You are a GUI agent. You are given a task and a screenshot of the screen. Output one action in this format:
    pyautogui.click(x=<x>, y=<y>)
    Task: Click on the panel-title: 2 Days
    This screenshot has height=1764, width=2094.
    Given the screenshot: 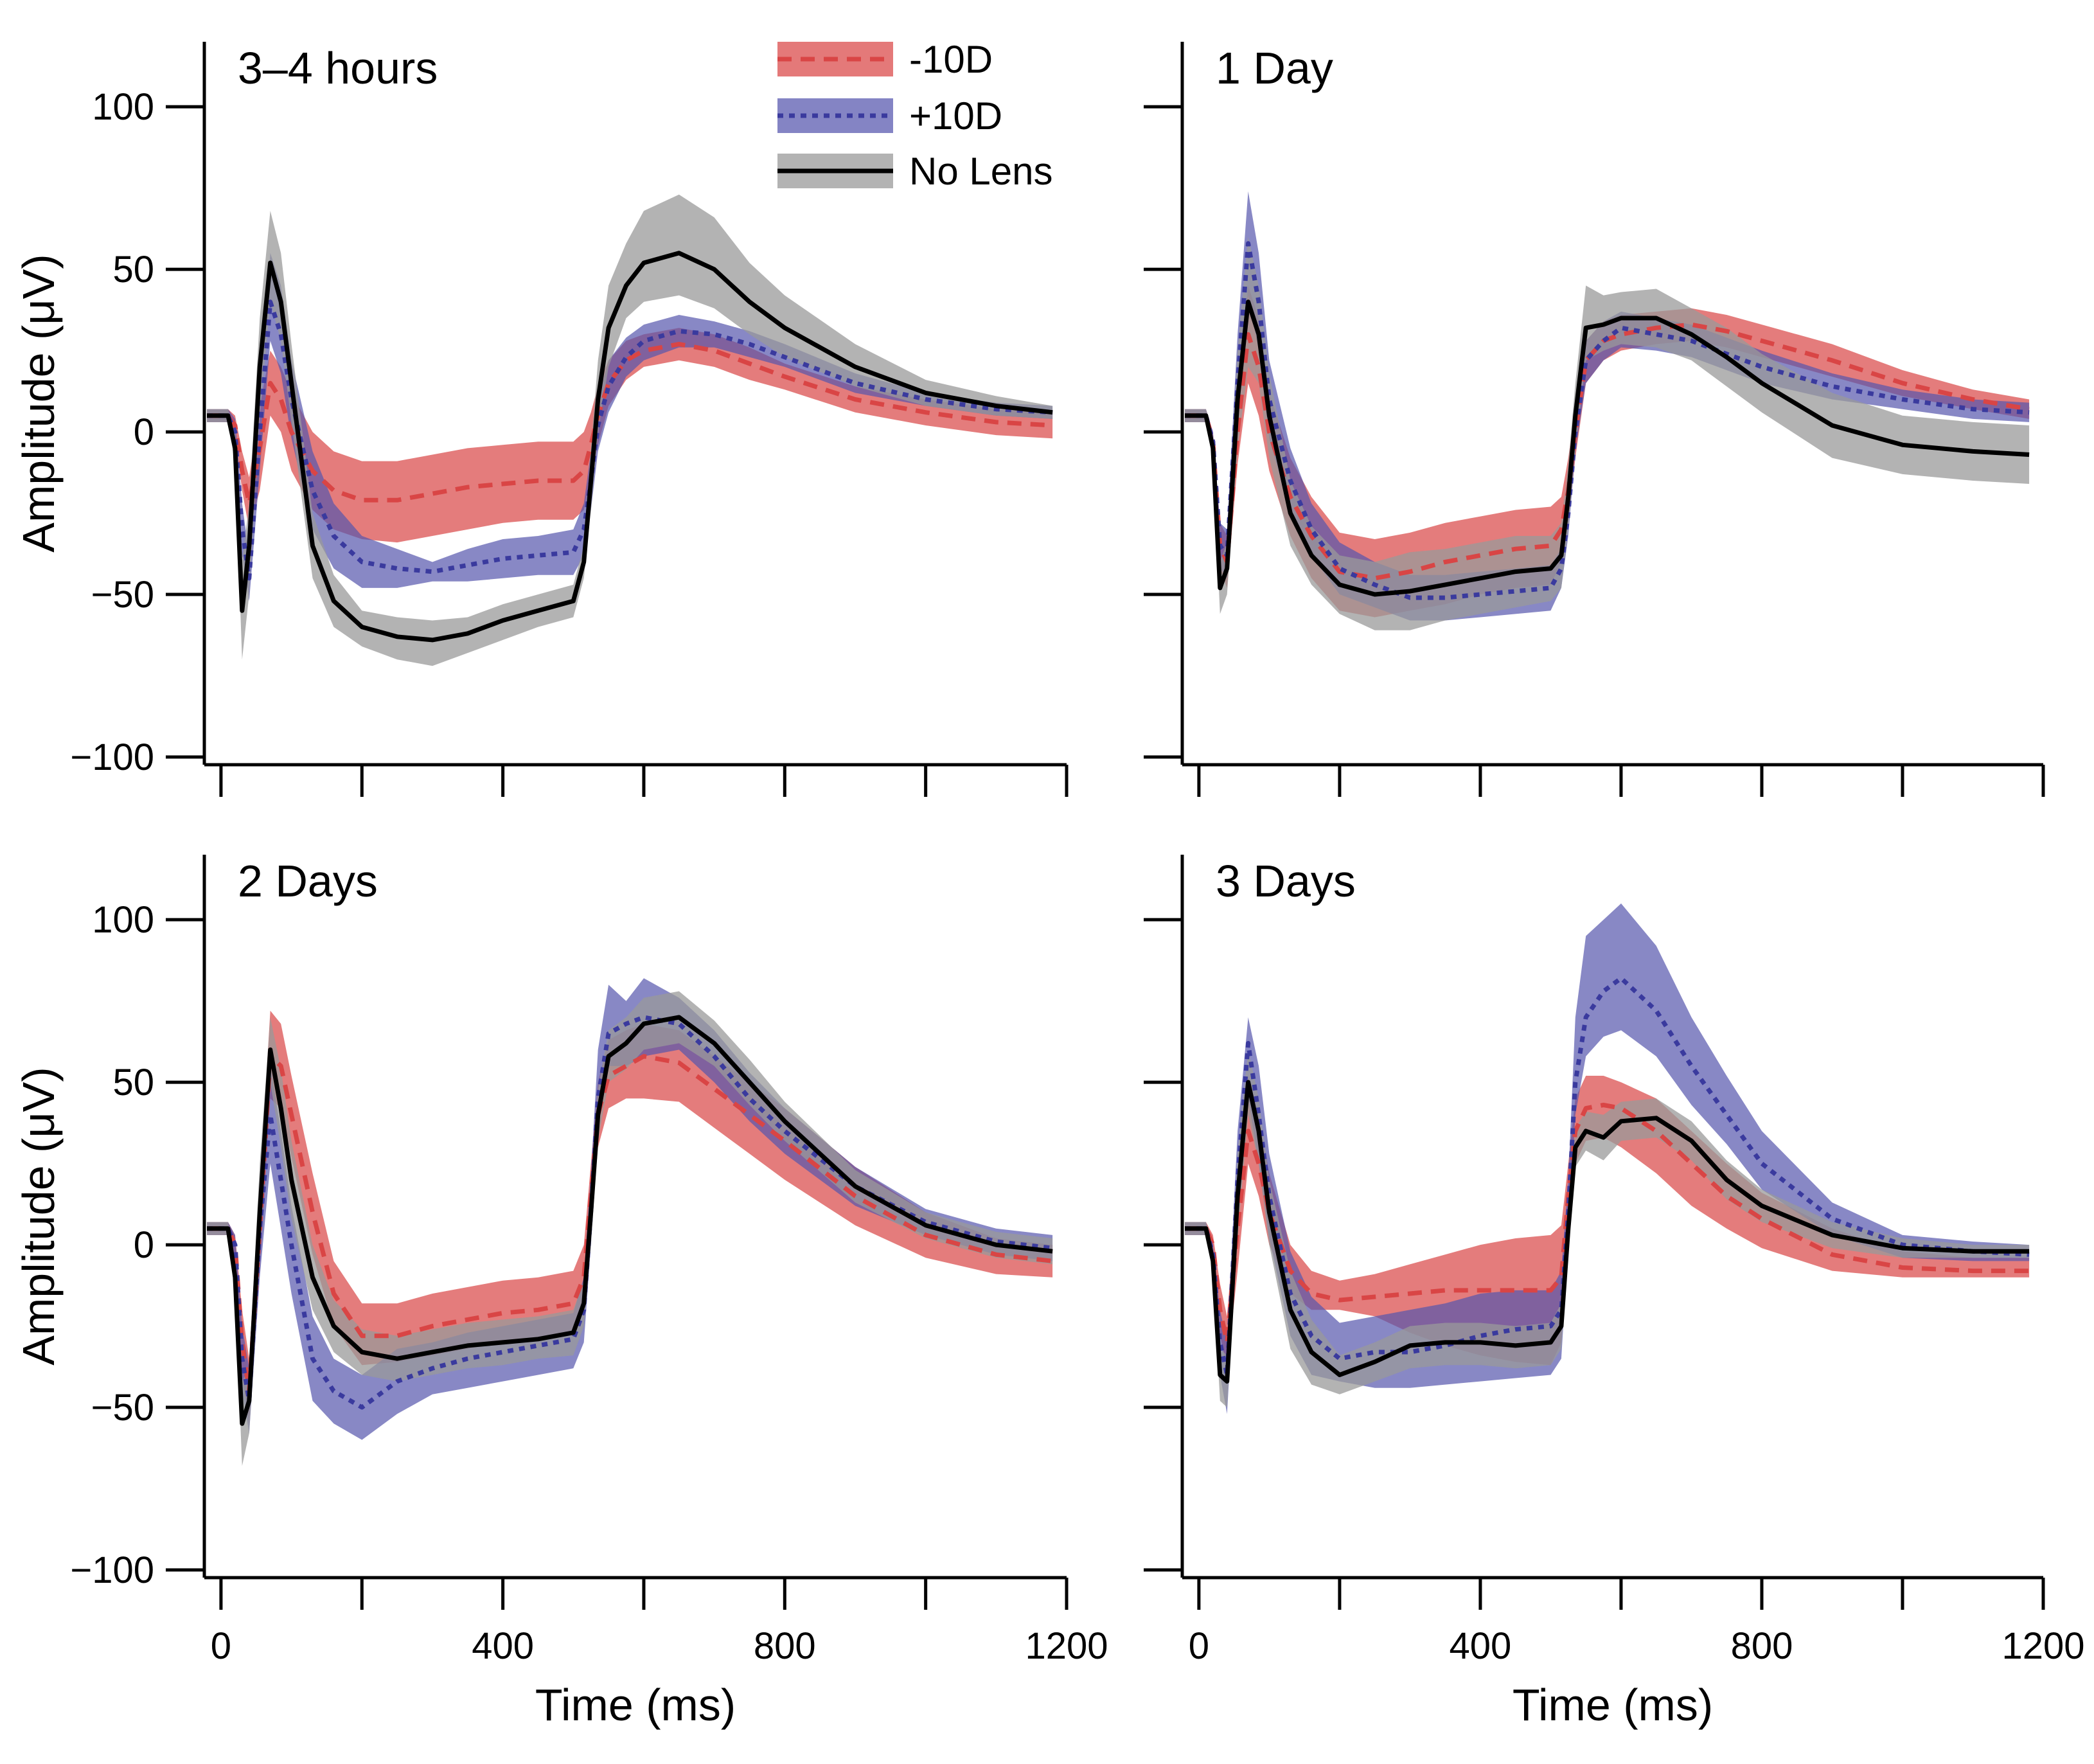 What is the action you would take?
    pyautogui.click(x=308, y=881)
    